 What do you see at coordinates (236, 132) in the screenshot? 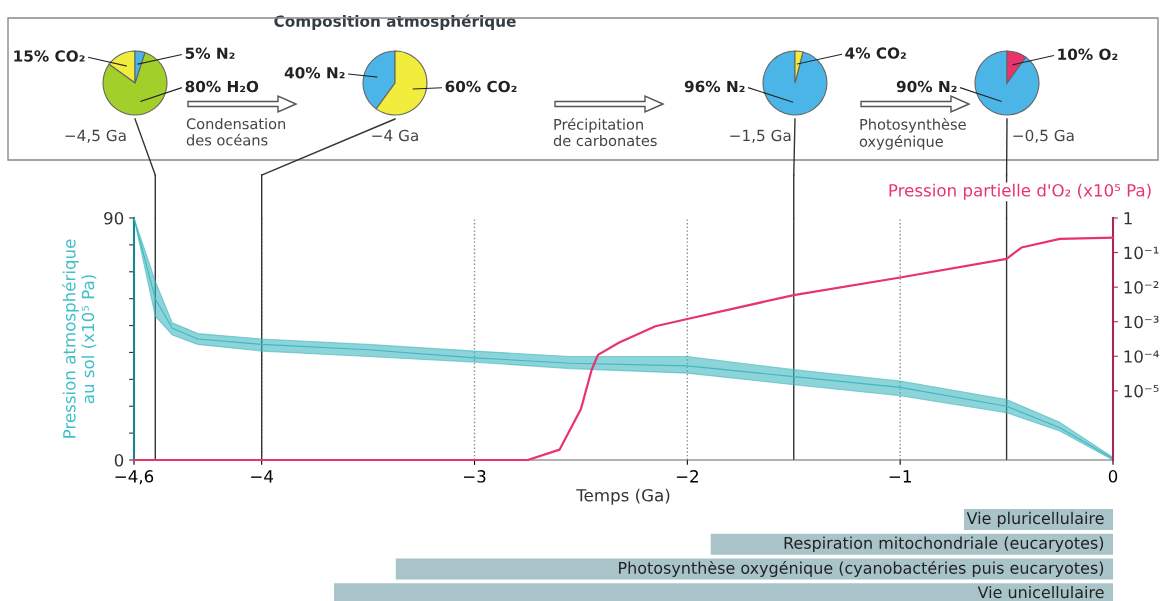
I see `text: Condensation des océans` at bounding box center [236, 132].